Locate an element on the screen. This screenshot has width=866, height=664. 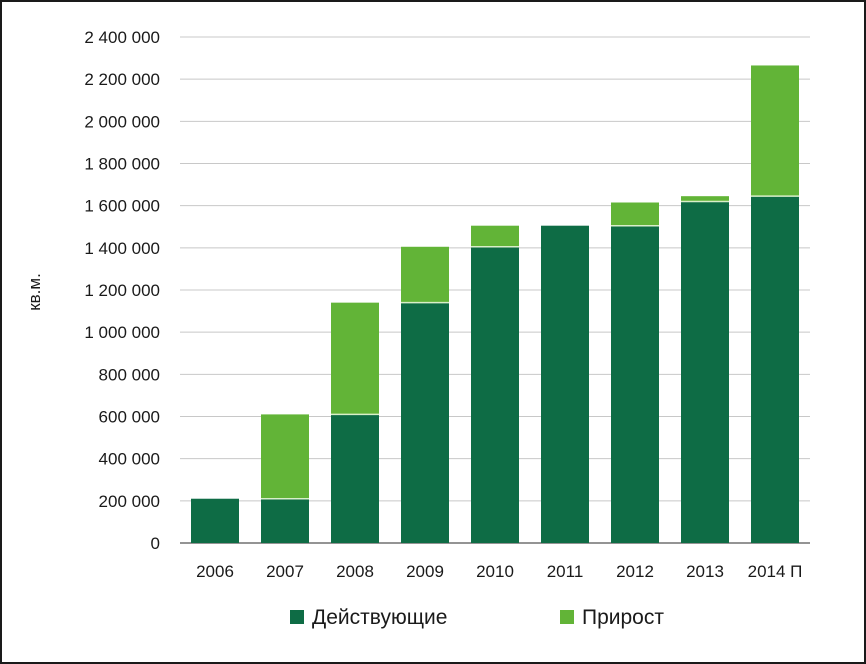
x-tick-label: 2006 is located at coordinates (215, 571).